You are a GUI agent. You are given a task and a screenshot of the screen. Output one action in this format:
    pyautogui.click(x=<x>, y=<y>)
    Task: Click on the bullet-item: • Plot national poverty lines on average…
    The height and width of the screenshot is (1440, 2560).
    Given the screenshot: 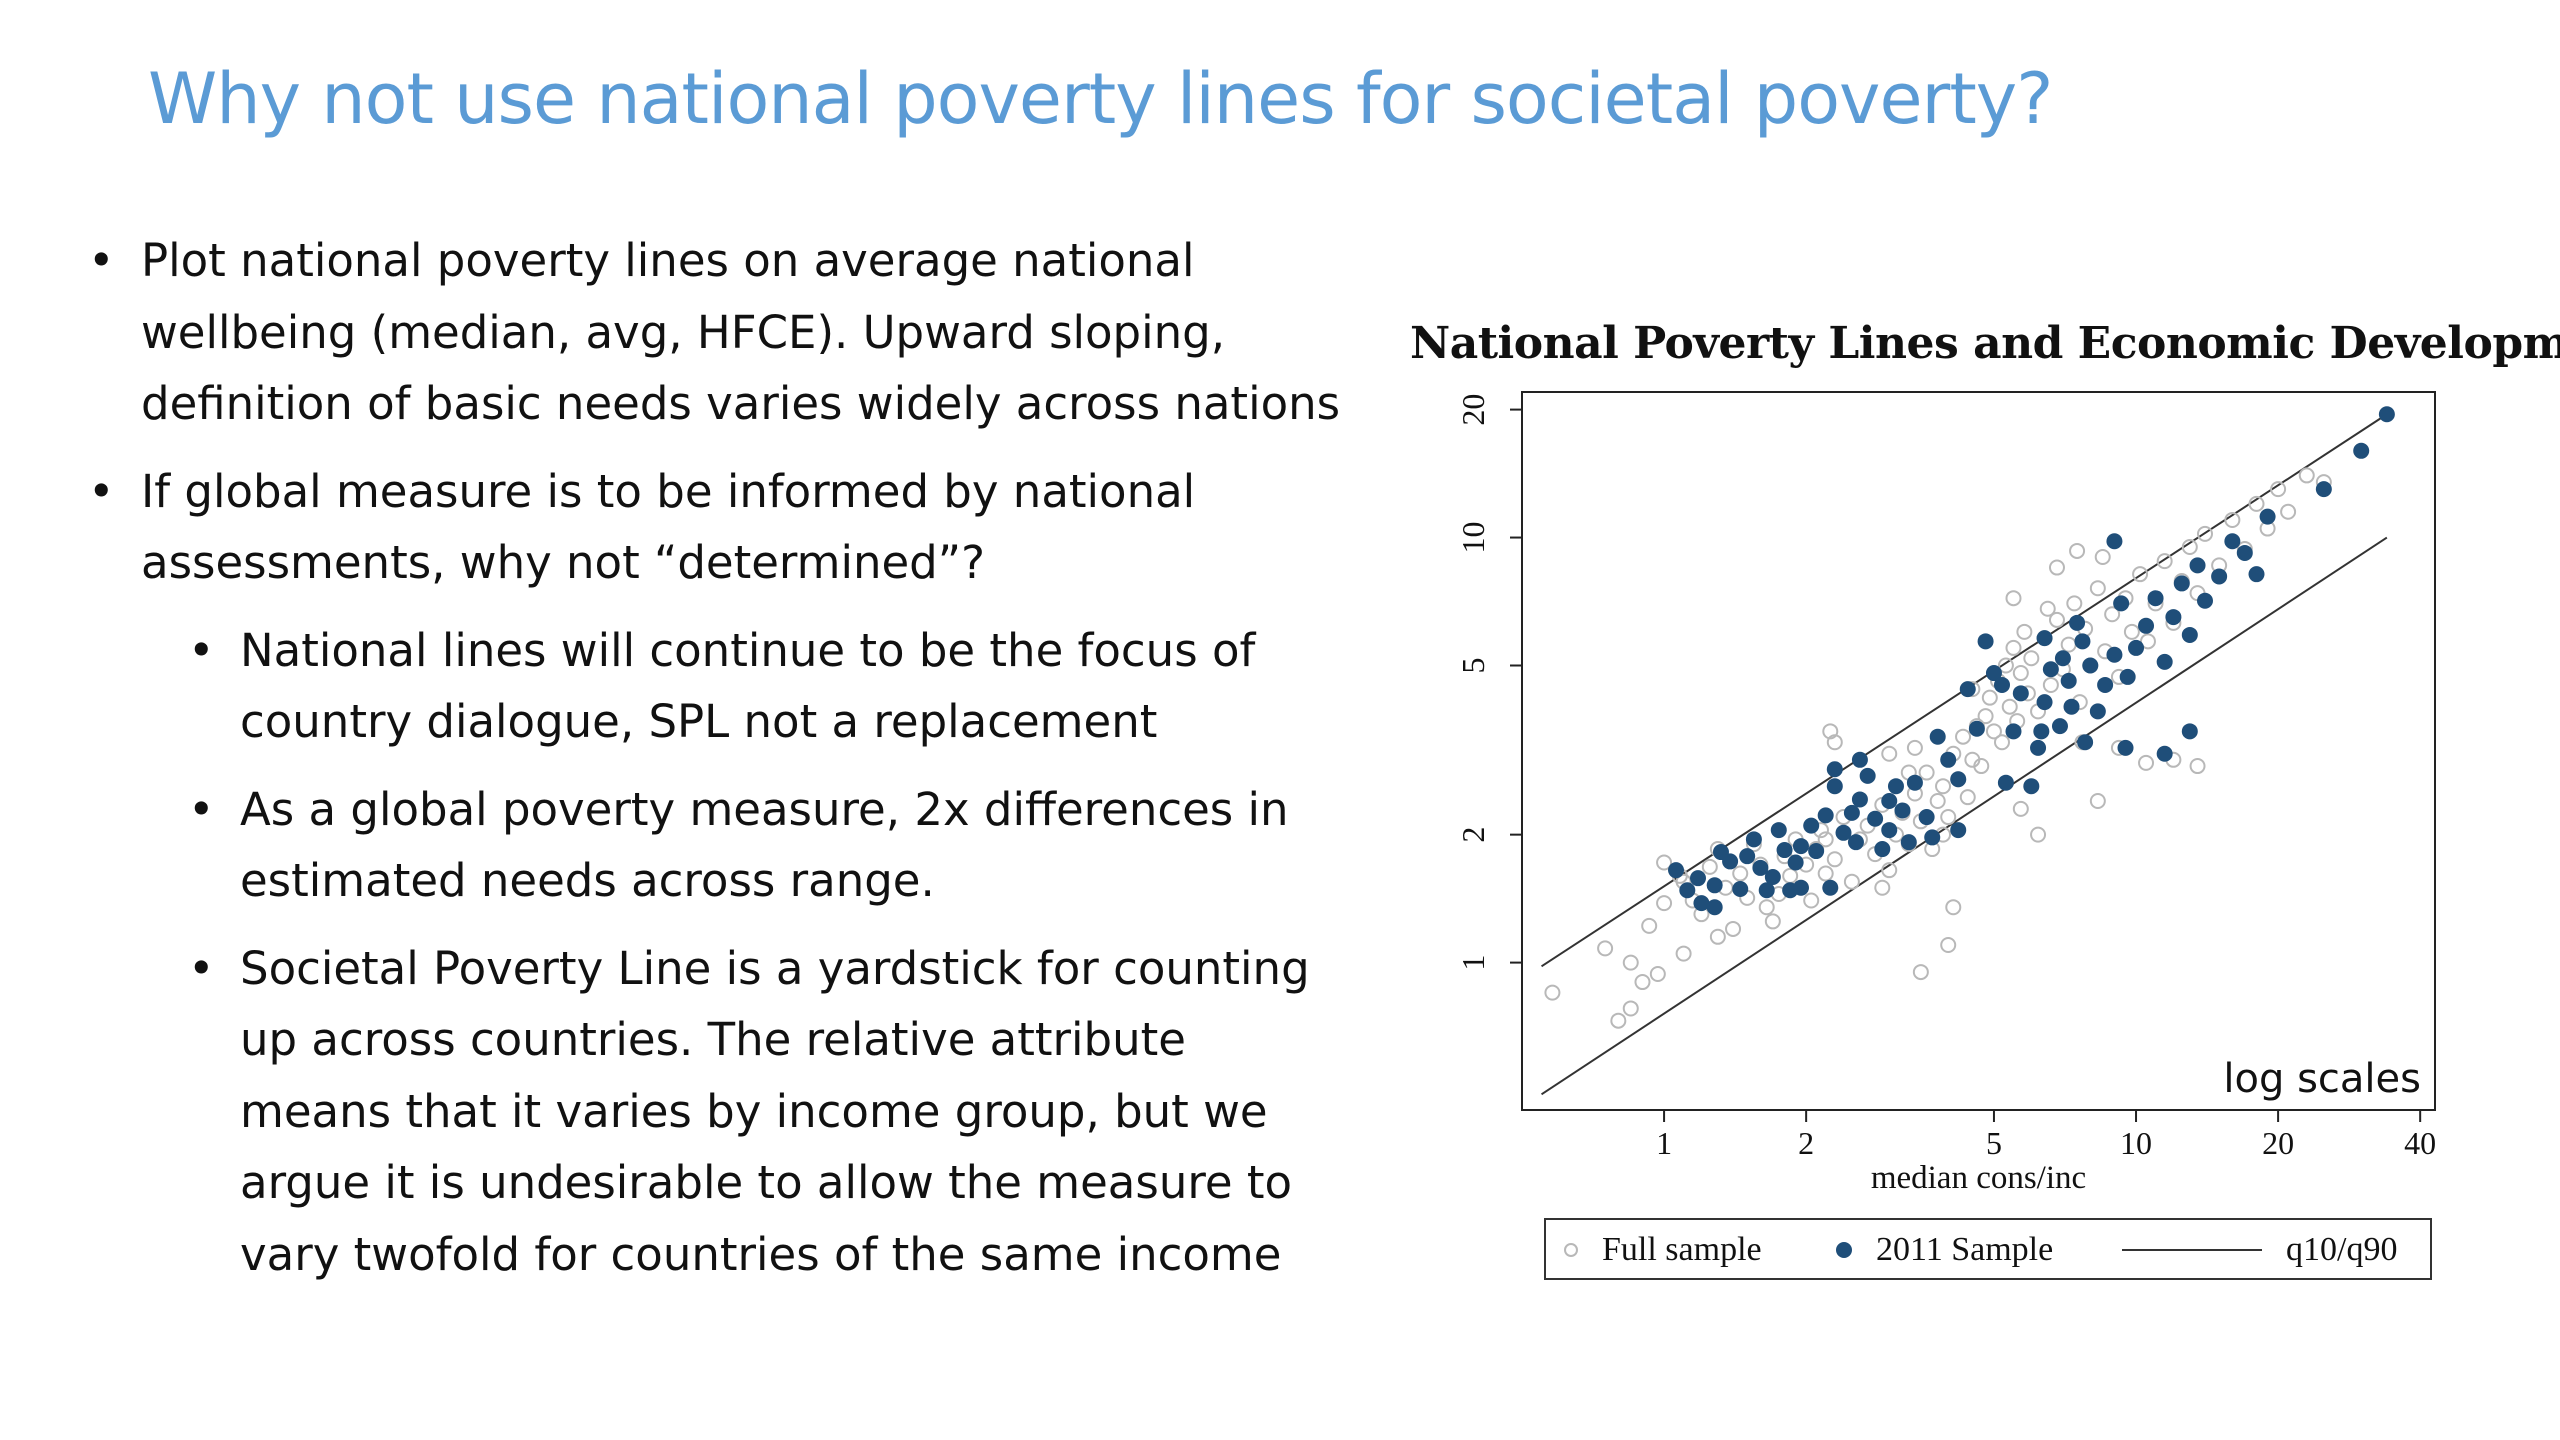 What is the action you would take?
    pyautogui.click(x=718, y=332)
    